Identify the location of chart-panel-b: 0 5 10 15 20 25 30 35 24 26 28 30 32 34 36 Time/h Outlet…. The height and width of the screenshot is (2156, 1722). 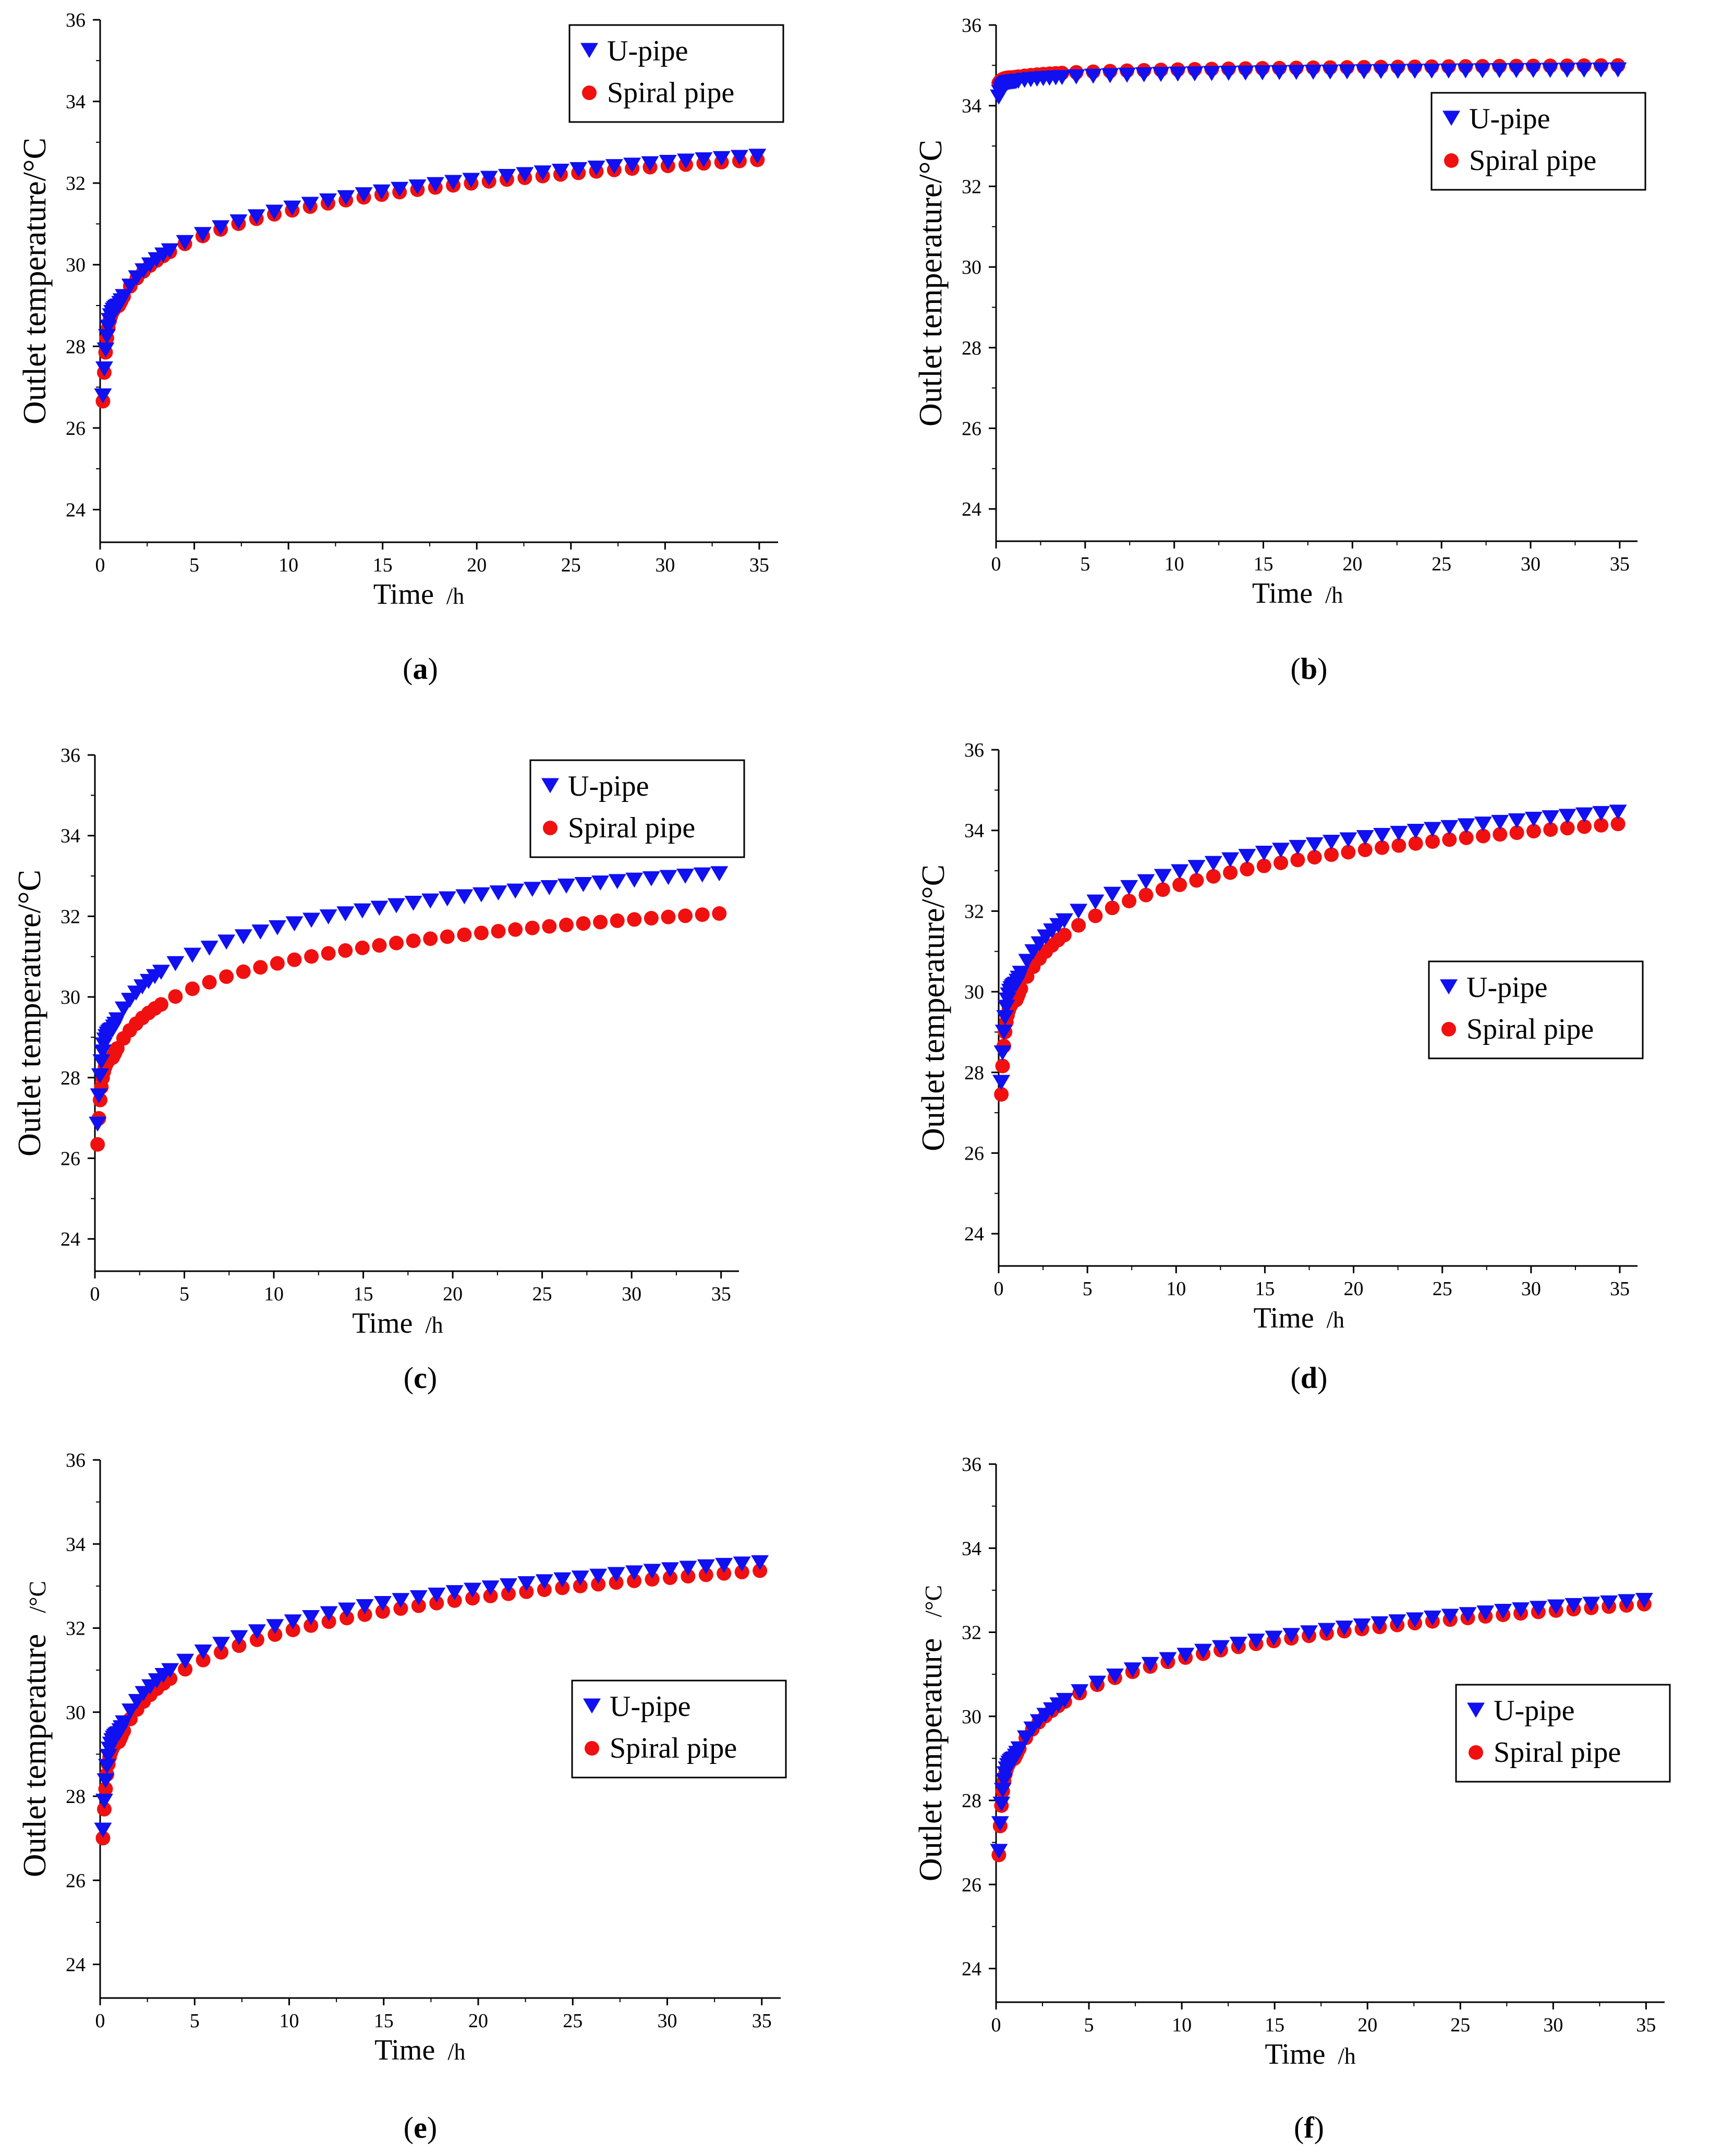
(1279, 350).